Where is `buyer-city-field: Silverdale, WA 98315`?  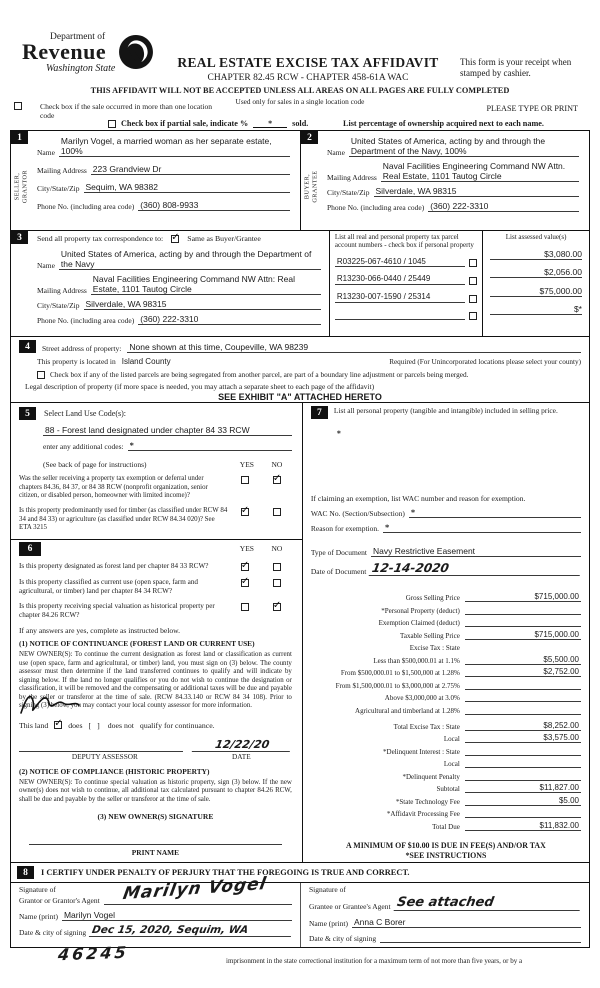 buyer-city-field: Silverdale, WA 98315 is located at coordinates (476, 191).